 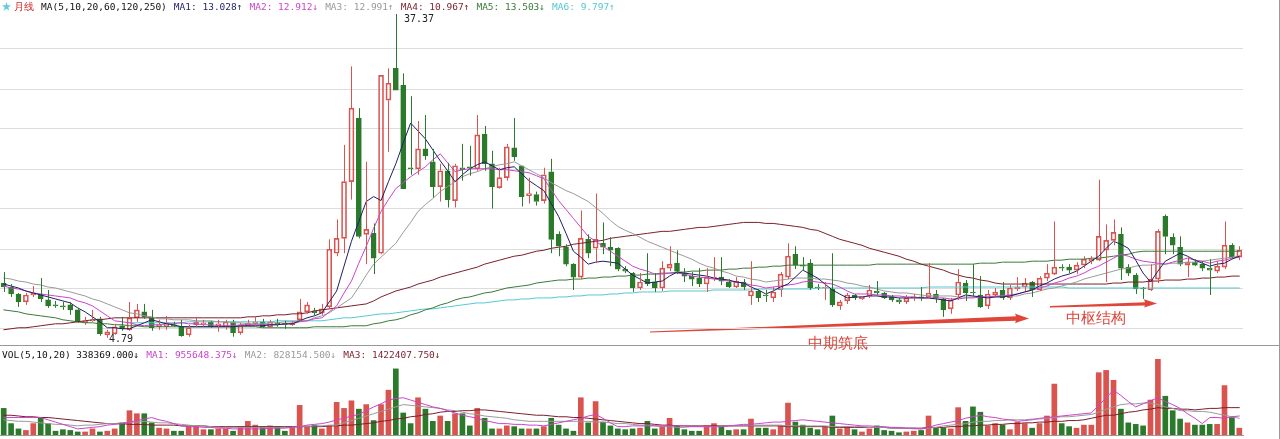 I want to click on text: MA1: 13.028↑, so click(x=208, y=6).